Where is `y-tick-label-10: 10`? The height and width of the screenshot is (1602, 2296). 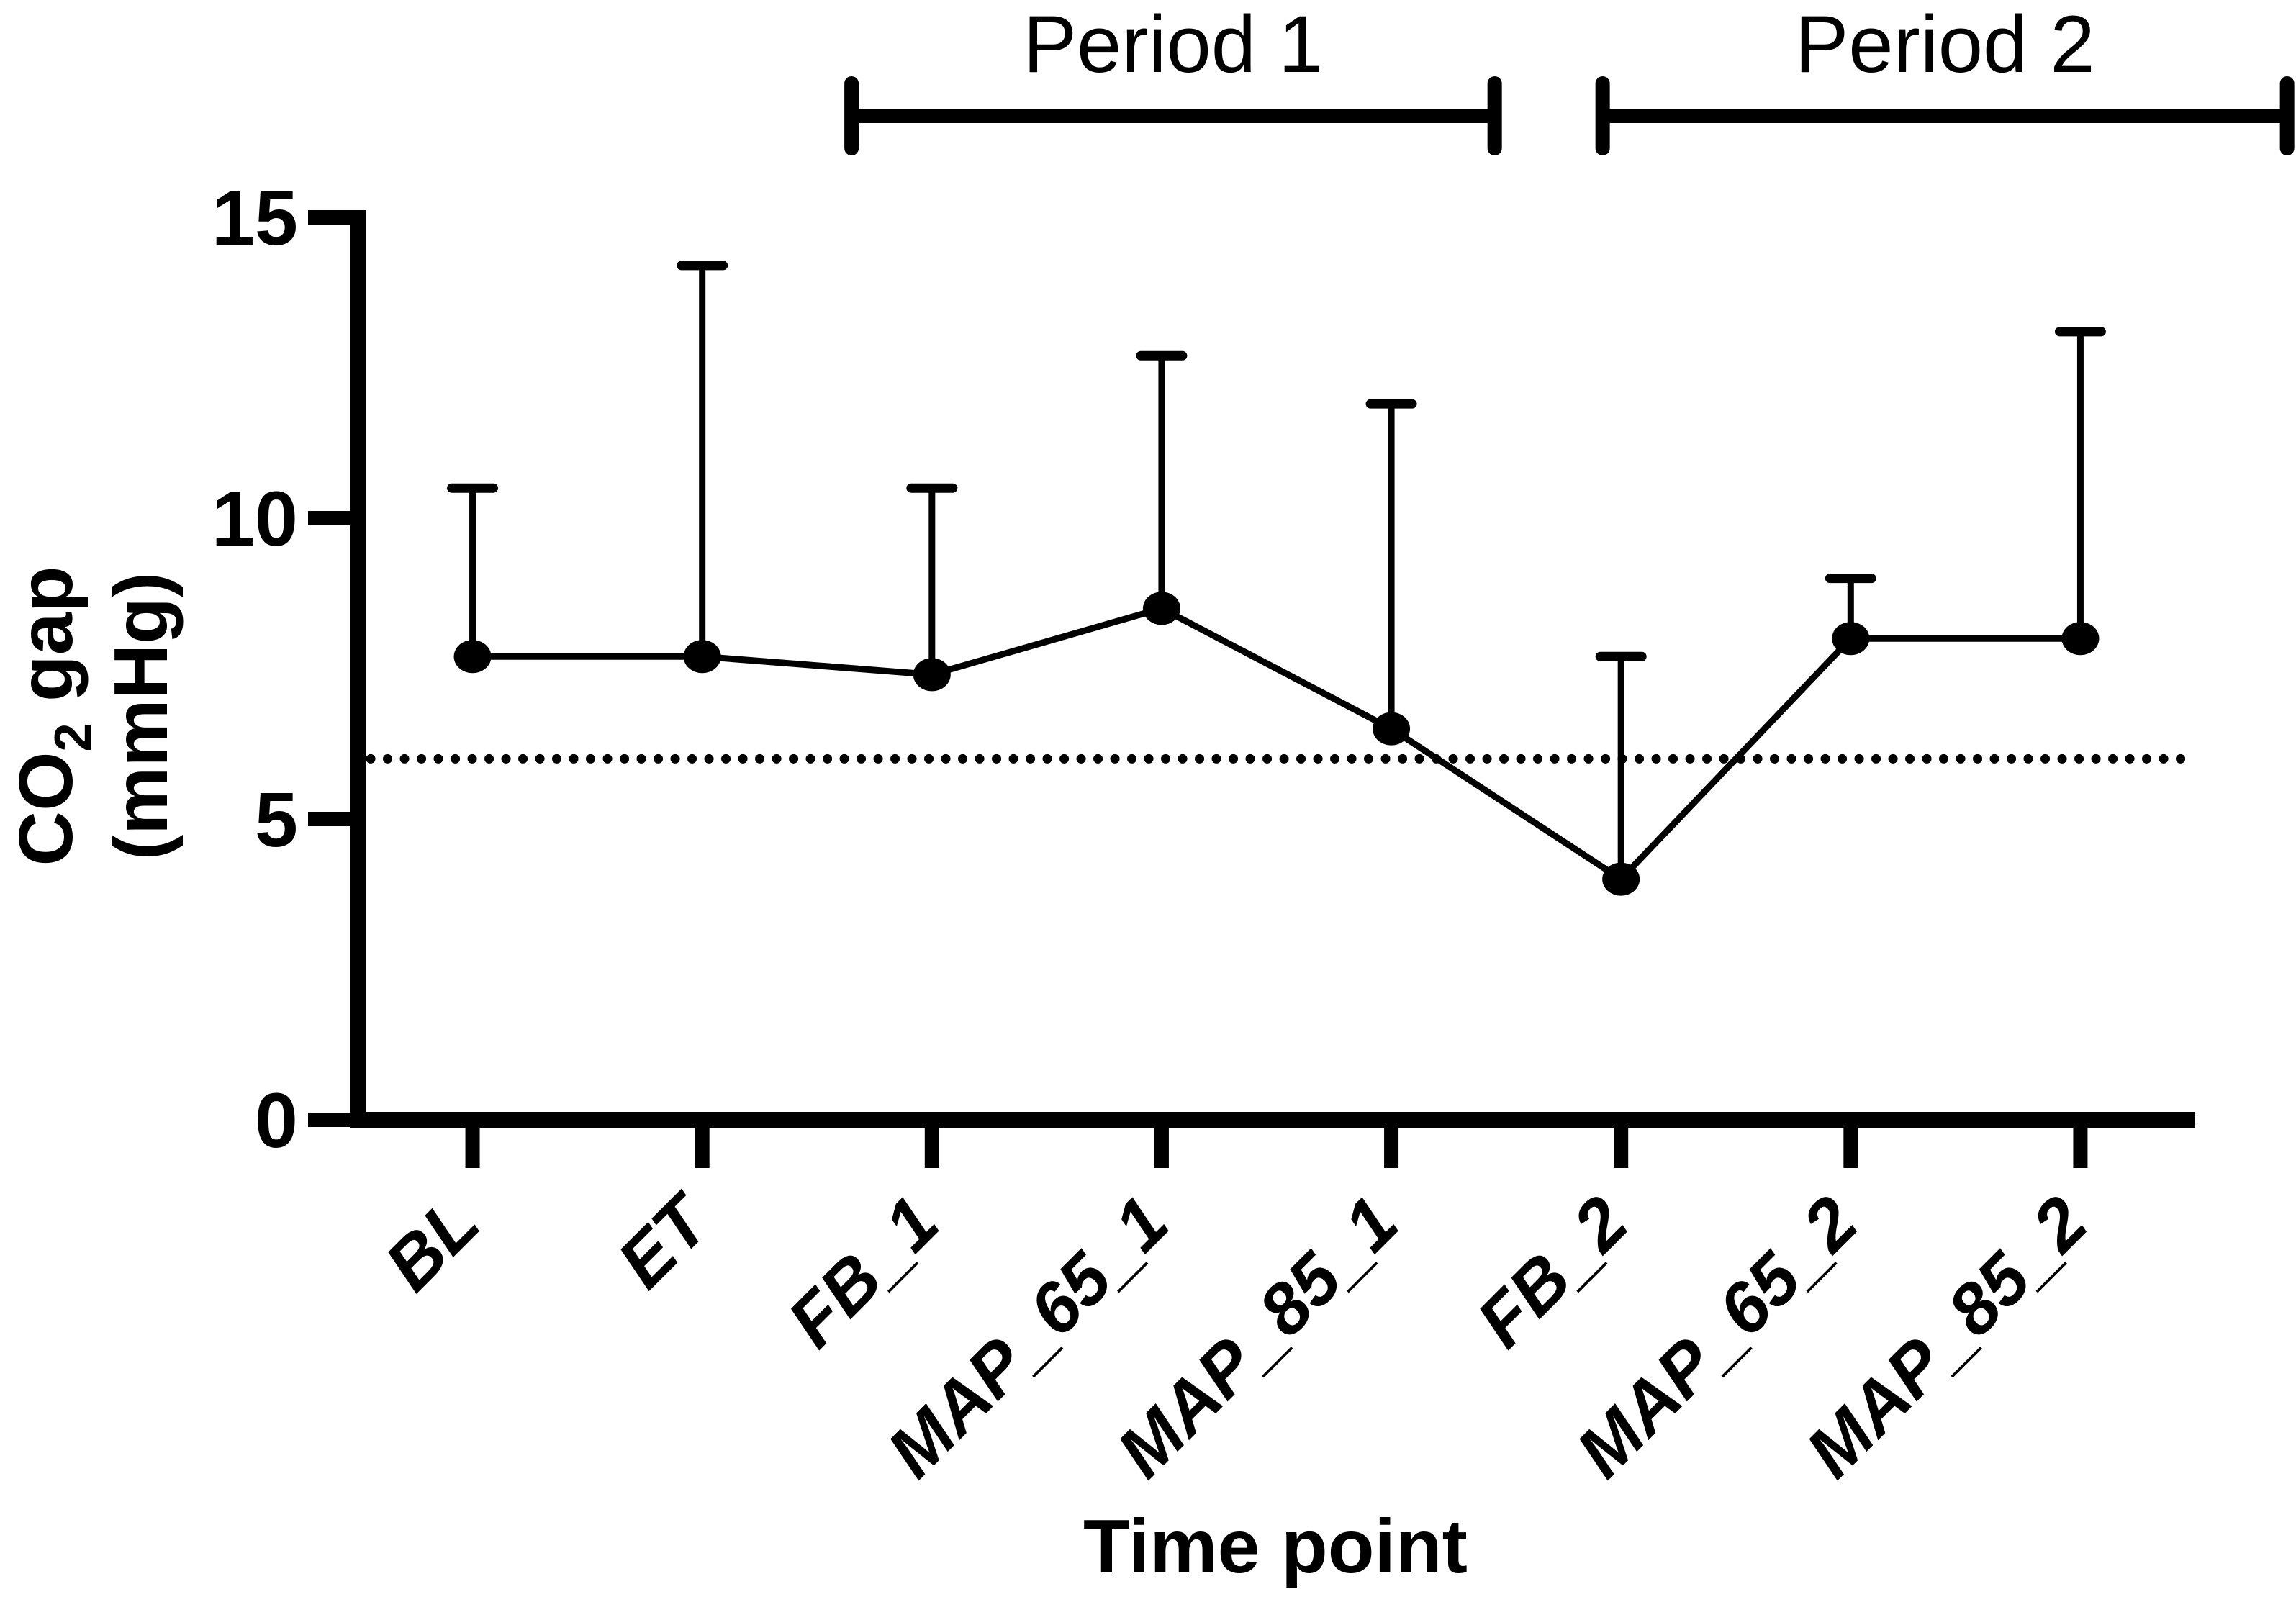 y-tick-label-10: 10 is located at coordinates (255, 518).